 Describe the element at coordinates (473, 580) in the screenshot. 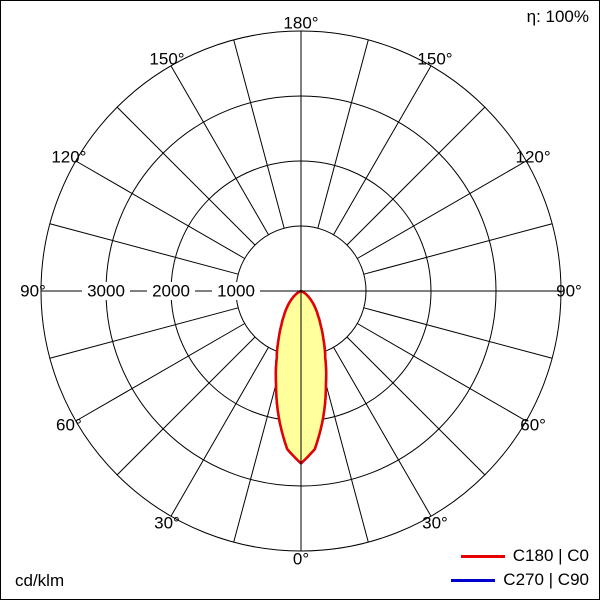

I see `legend-line-blue-icon` at that location.